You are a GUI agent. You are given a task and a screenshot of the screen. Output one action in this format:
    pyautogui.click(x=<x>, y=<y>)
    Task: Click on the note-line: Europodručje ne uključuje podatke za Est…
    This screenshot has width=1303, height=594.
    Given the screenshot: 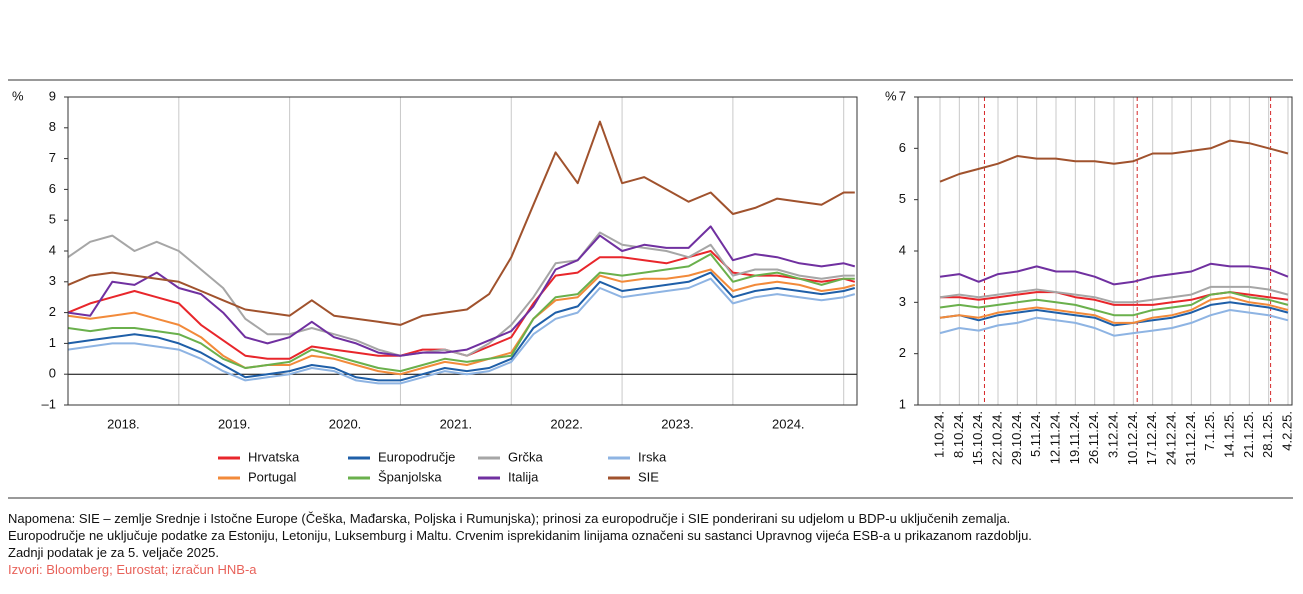 What is the action you would take?
    pyautogui.click(x=520, y=535)
    